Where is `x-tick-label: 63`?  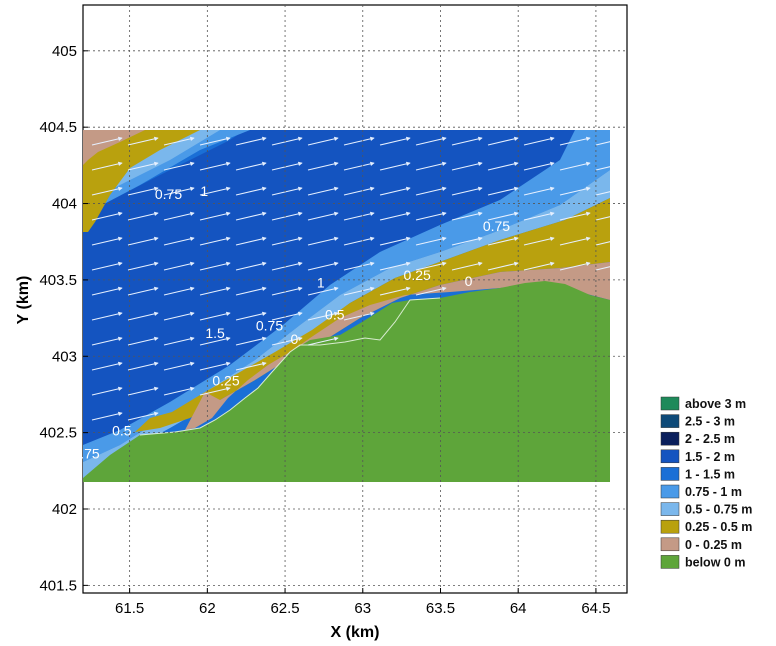
x-tick-label: 63 is located at coordinates (362, 608).